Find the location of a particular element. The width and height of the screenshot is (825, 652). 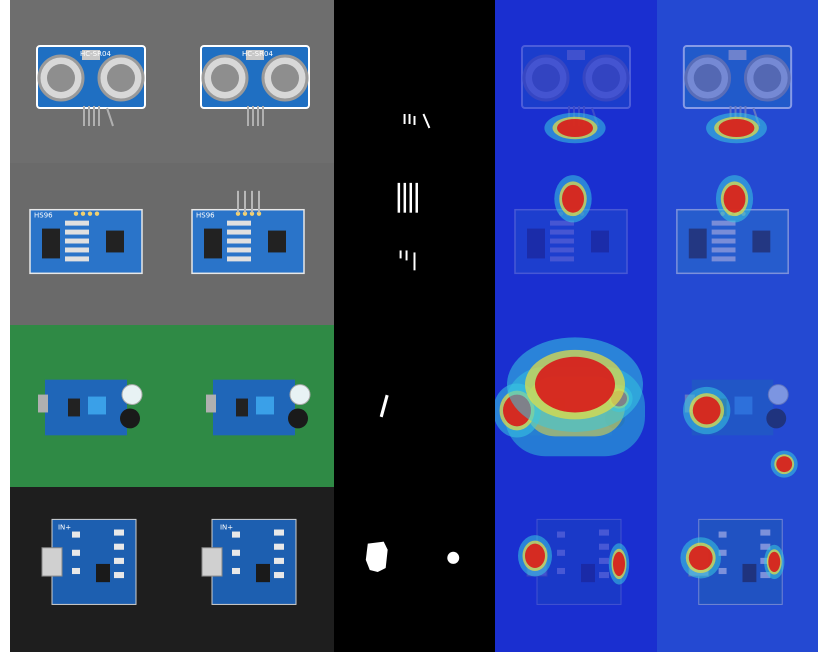

relay-driver-board-original-image: HS96 is located at coordinates (91, 244).